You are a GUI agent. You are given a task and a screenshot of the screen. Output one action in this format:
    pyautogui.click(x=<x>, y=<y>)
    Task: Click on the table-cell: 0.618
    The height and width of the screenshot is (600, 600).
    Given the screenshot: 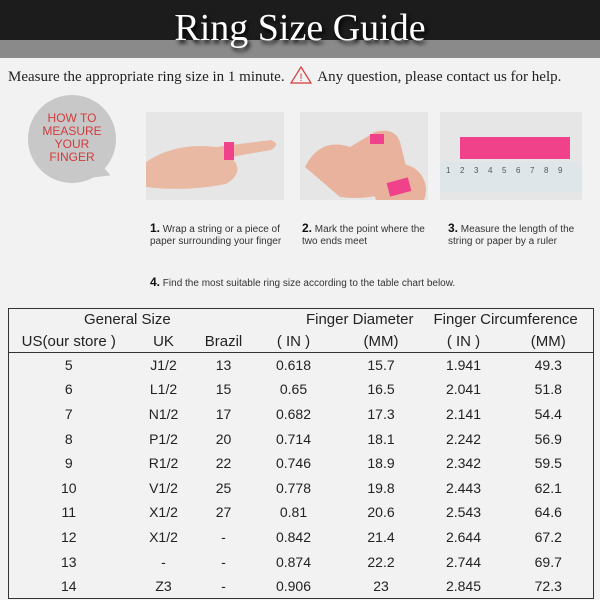 What is the action you would take?
    pyautogui.click(x=293, y=365)
    